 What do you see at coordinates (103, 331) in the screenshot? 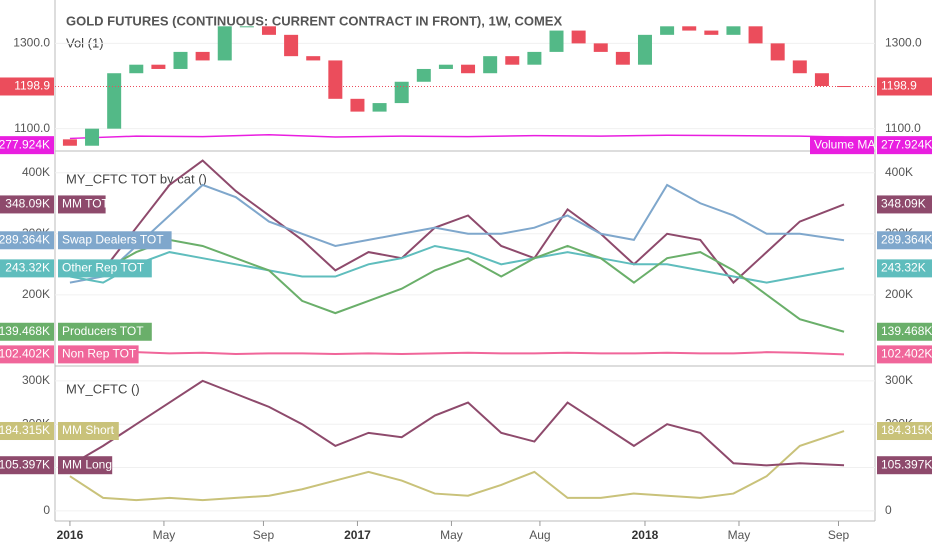
I see `legend-tag: Producers TOT` at bounding box center [103, 331].